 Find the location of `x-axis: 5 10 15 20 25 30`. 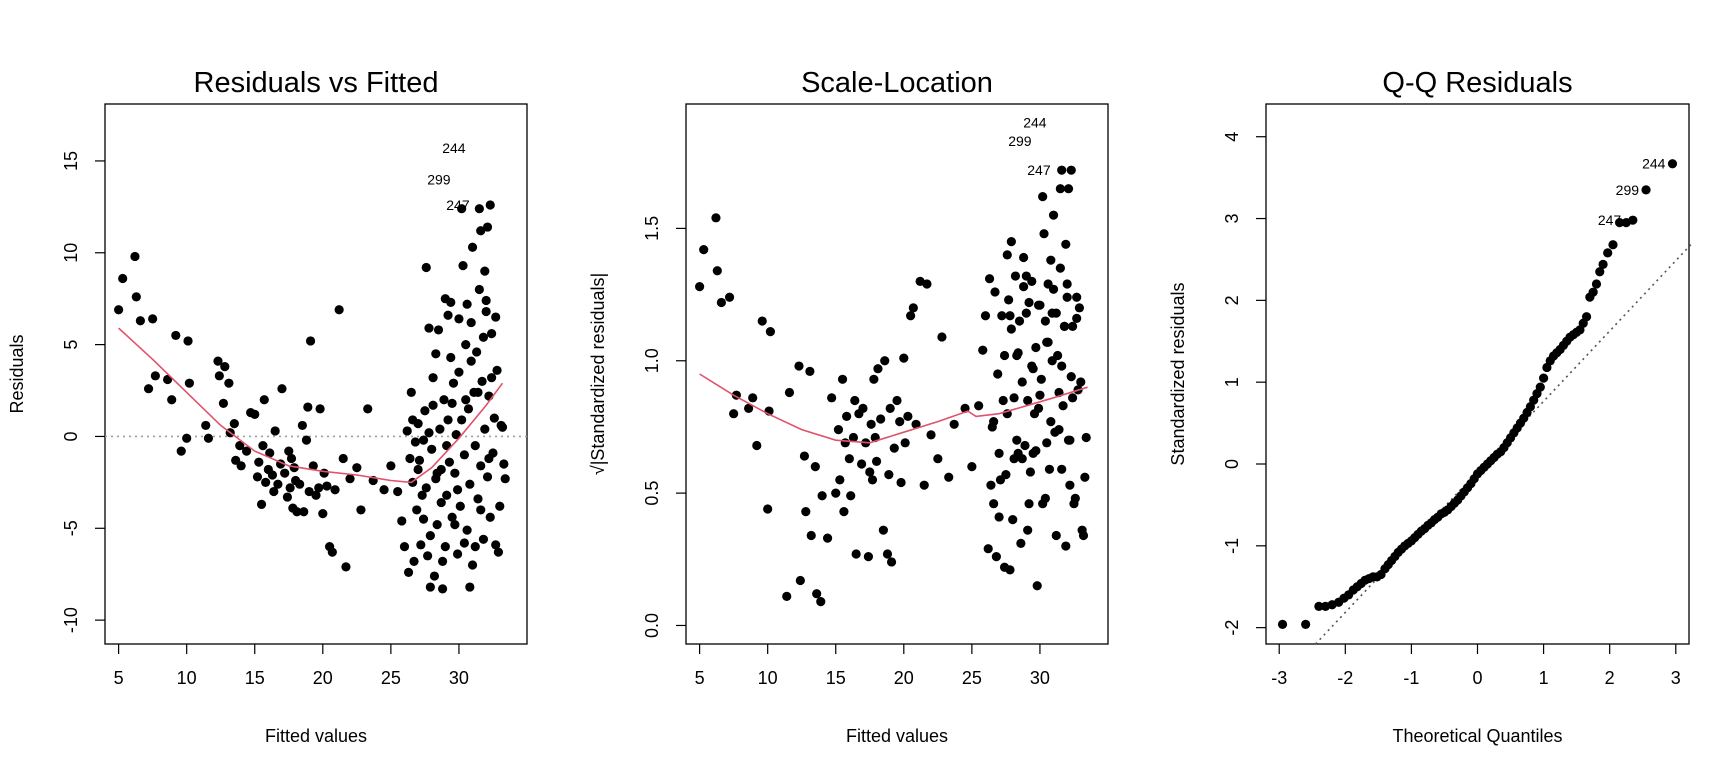

x-axis: 5 10 15 20 25 30 is located at coordinates (872, 666).